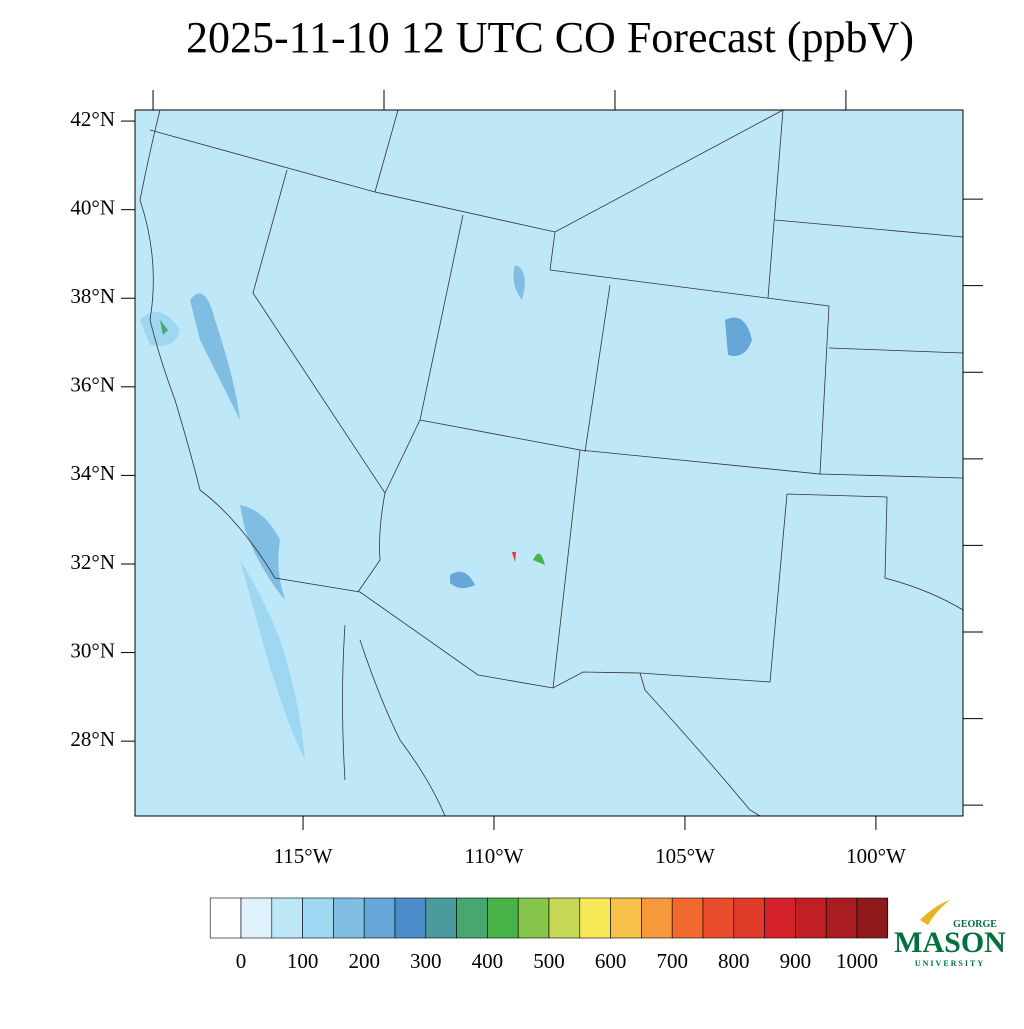 The image size is (1024, 1029). Describe the element at coordinates (494, 856) in the screenshot. I see `x-tick-label: 110°W` at that location.